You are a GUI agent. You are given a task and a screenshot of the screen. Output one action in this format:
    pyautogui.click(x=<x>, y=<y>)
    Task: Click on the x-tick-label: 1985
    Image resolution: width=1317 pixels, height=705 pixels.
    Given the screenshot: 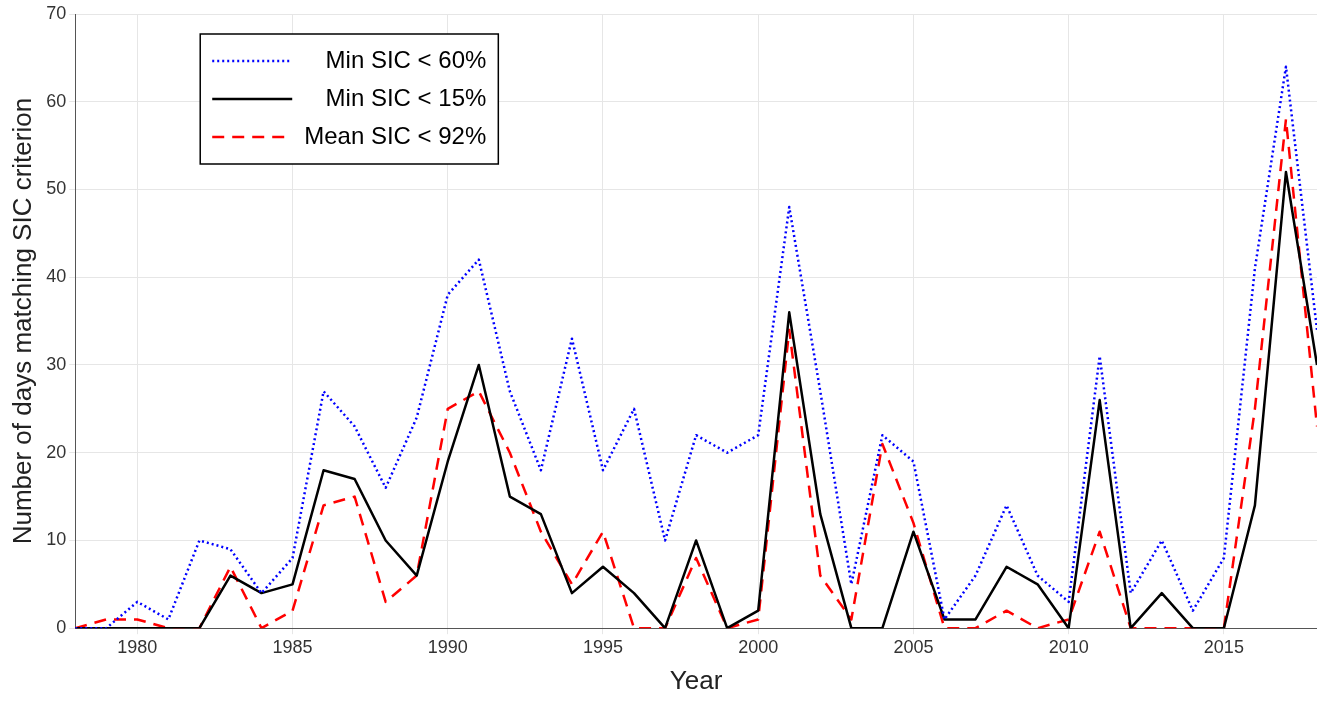 What is the action you would take?
    pyautogui.click(x=292, y=646)
    